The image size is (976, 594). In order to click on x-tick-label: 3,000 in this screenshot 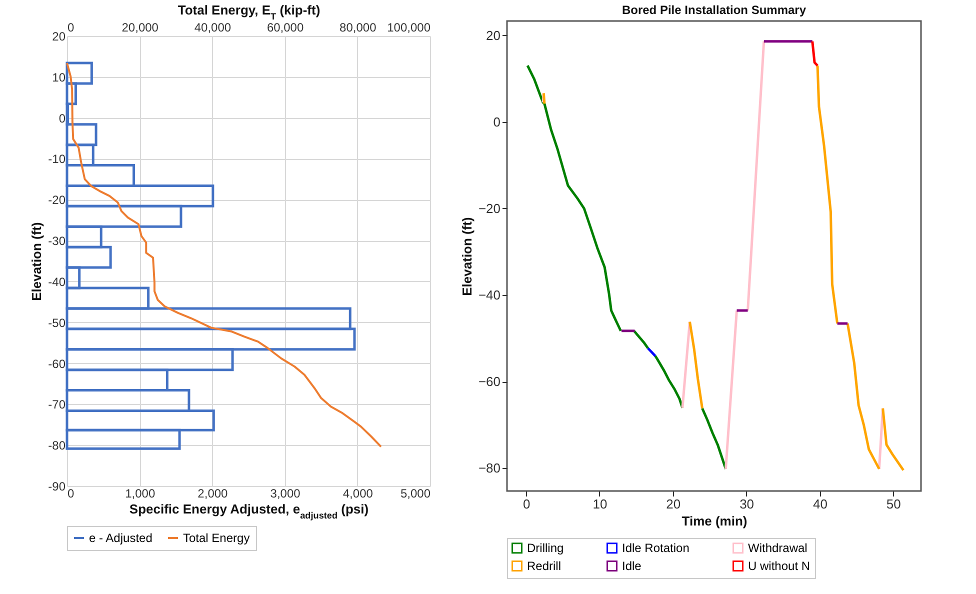, I will do `click(285, 493)`.